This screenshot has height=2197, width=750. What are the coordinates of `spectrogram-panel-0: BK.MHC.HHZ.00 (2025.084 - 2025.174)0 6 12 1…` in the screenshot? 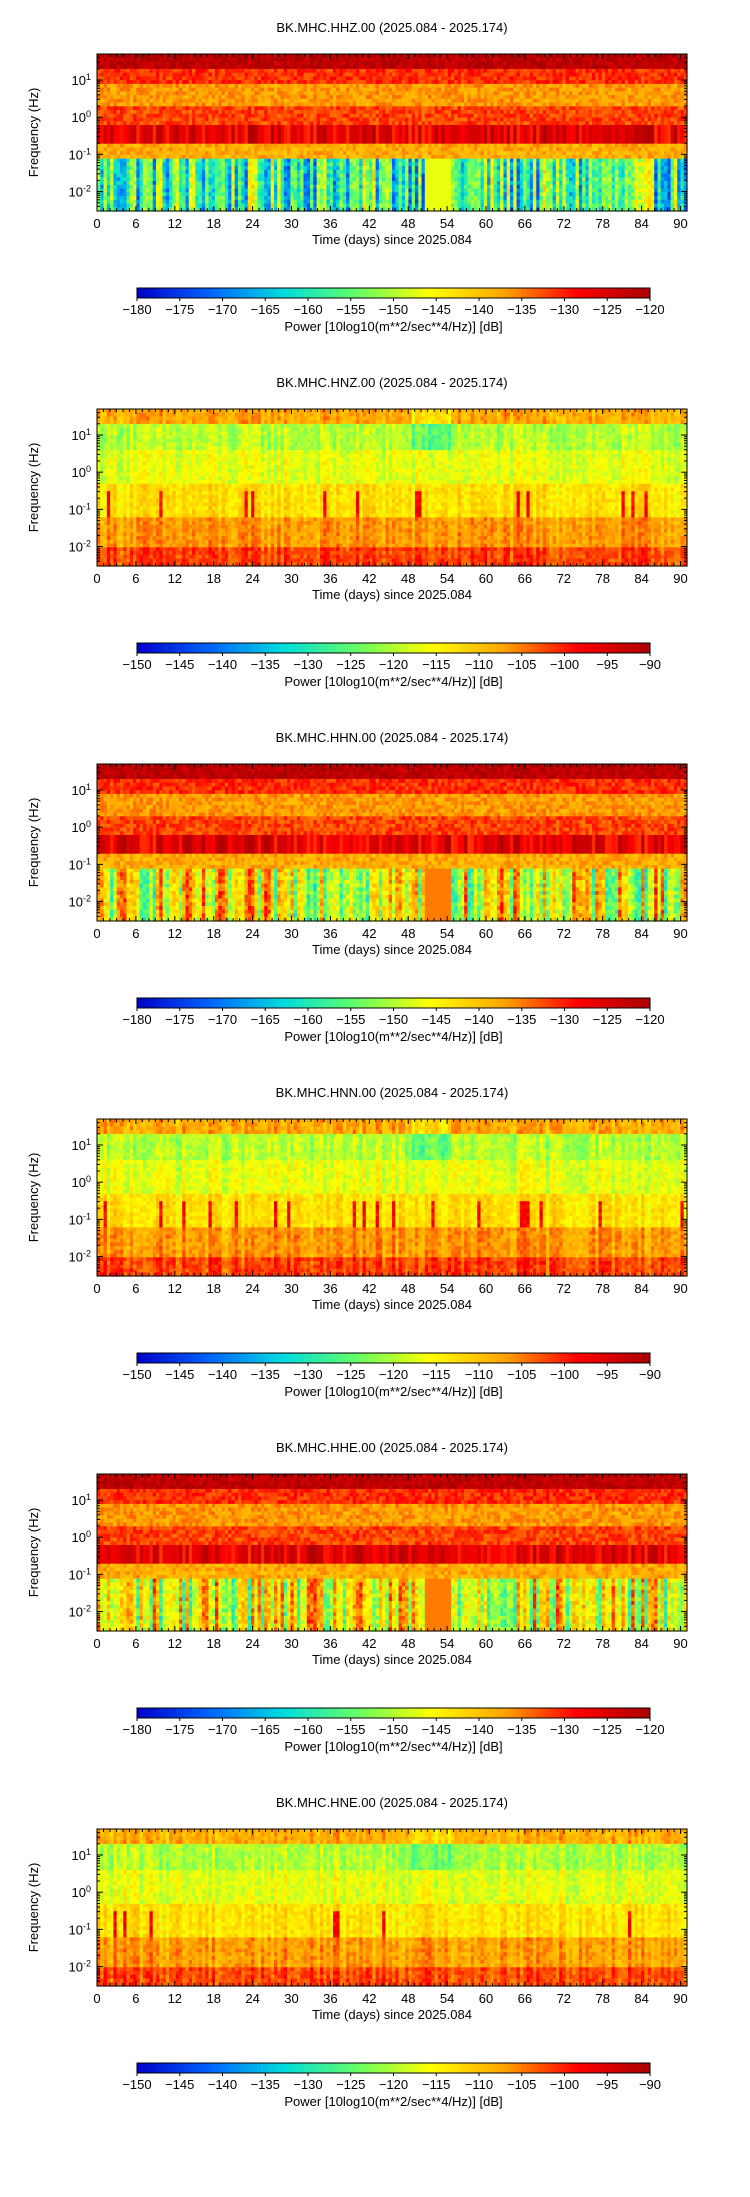 It's located at (357, 177).